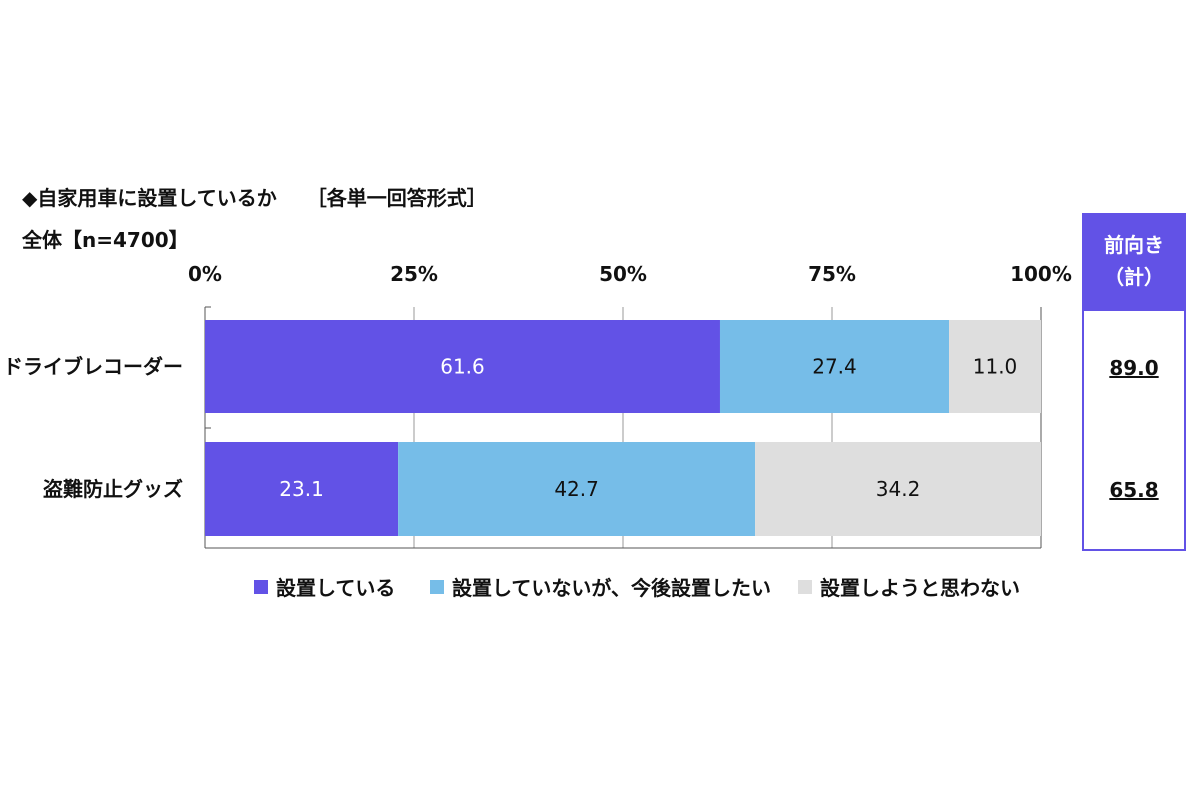  I want to click on legend-label-installed: 設置している, so click(336, 588).